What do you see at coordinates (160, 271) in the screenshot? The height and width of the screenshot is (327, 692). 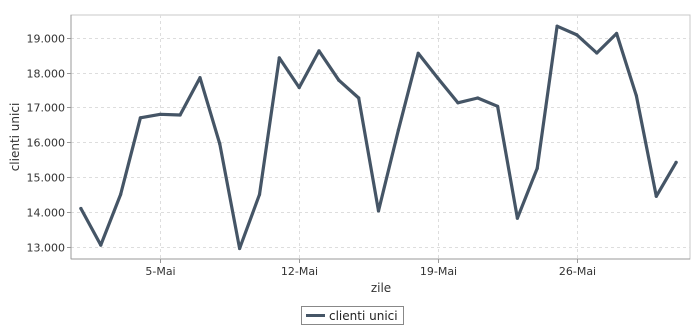 I see `x-tick-label: 5-Mai` at bounding box center [160, 271].